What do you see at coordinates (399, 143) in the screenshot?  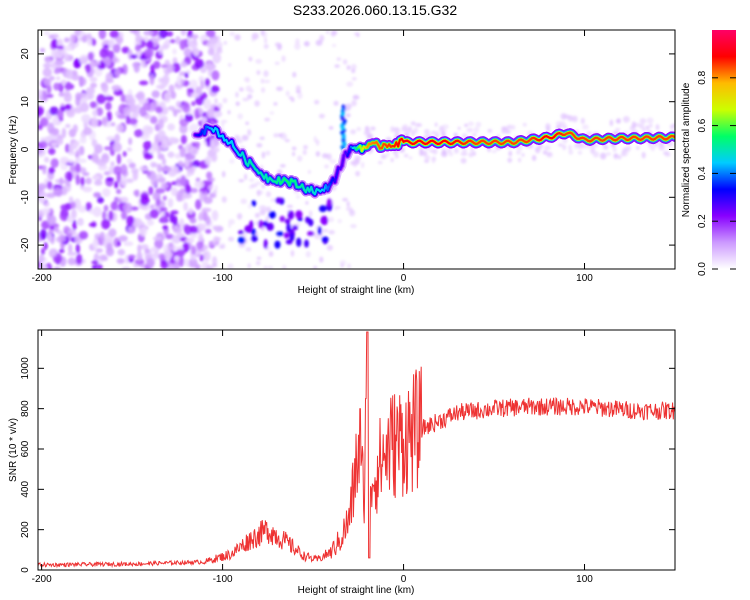 I see `ridge-segment` at bounding box center [399, 143].